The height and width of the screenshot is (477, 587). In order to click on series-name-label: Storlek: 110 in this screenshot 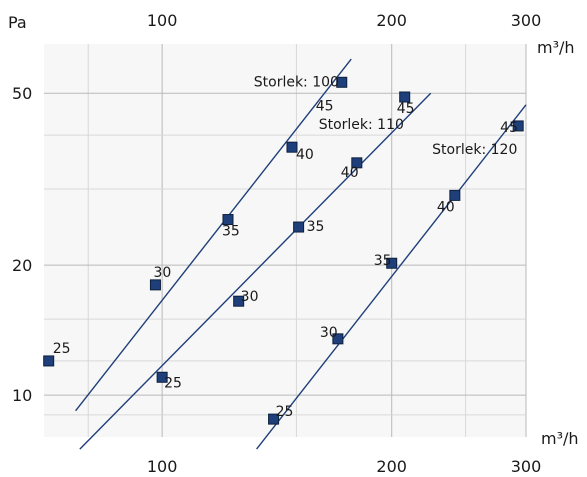, I will do `click(361, 125)`.